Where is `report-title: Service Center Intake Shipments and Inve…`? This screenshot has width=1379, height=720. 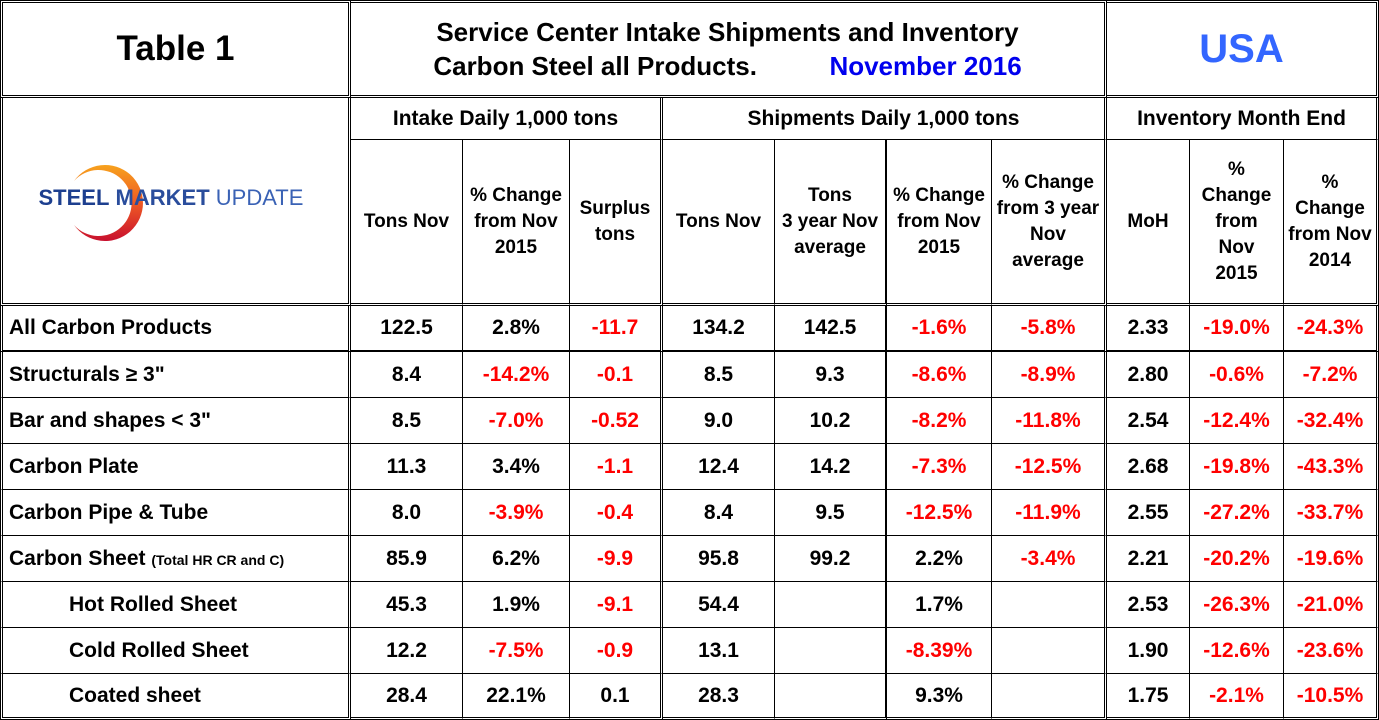
report-title: Service Center Intake Shipments and Inve… is located at coordinates (729, 49).